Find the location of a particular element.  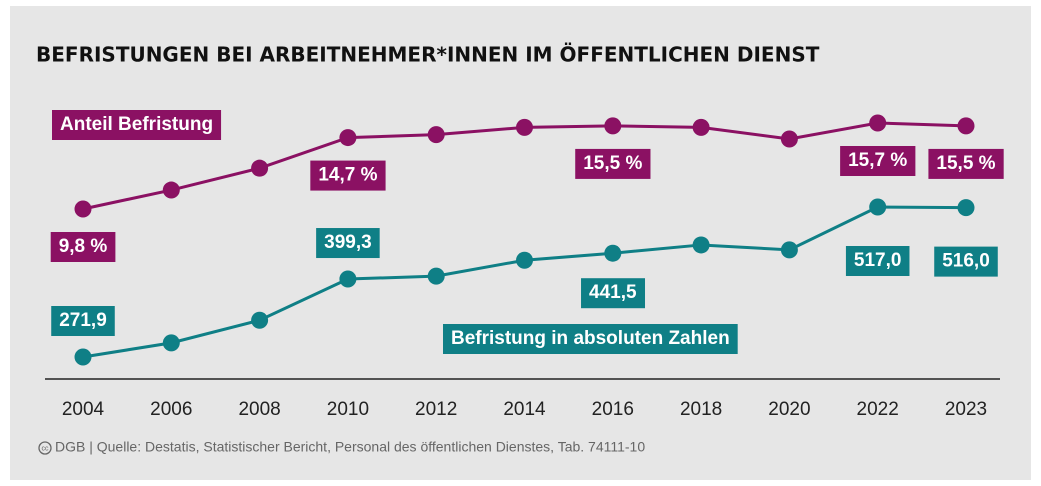

value-label-text: 9,8 % is located at coordinates (83, 246).